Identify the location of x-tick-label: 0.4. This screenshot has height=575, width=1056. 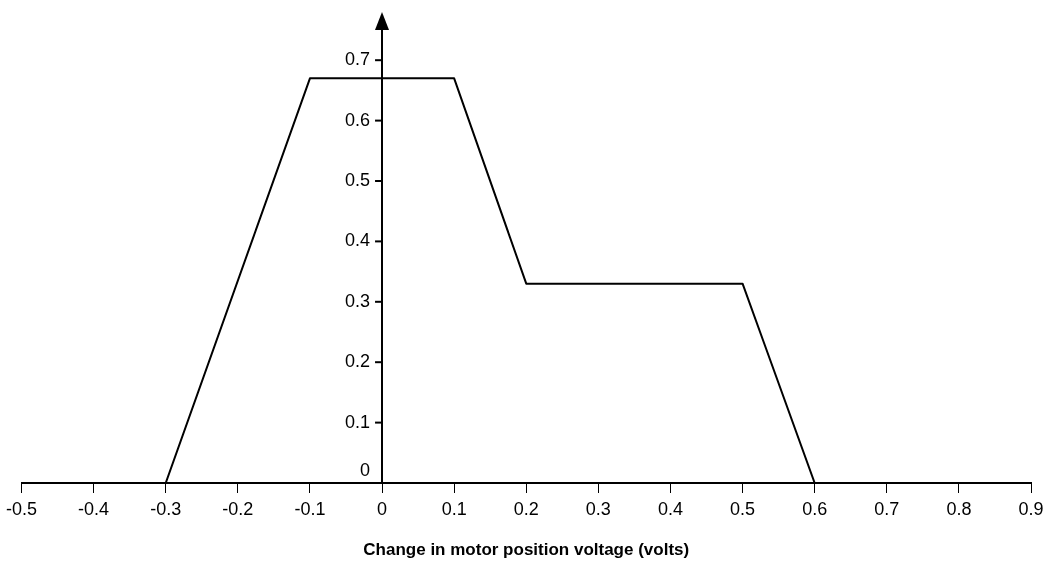
(670, 508).